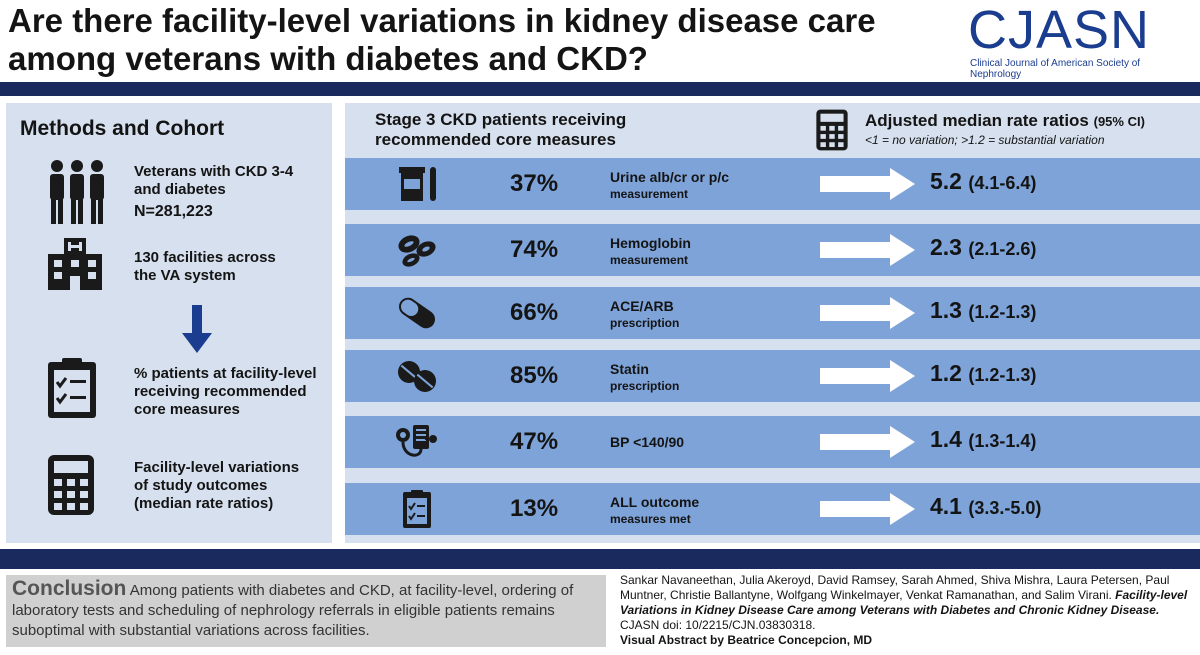  I want to click on percent-value: 74%, so click(534, 249).